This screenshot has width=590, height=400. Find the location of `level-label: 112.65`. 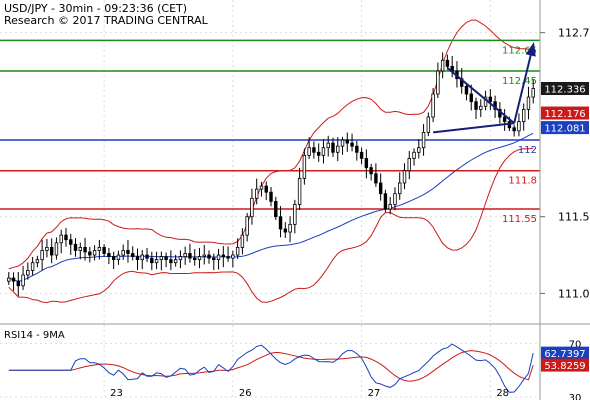

level-label: 112.65 is located at coordinates (519, 50).